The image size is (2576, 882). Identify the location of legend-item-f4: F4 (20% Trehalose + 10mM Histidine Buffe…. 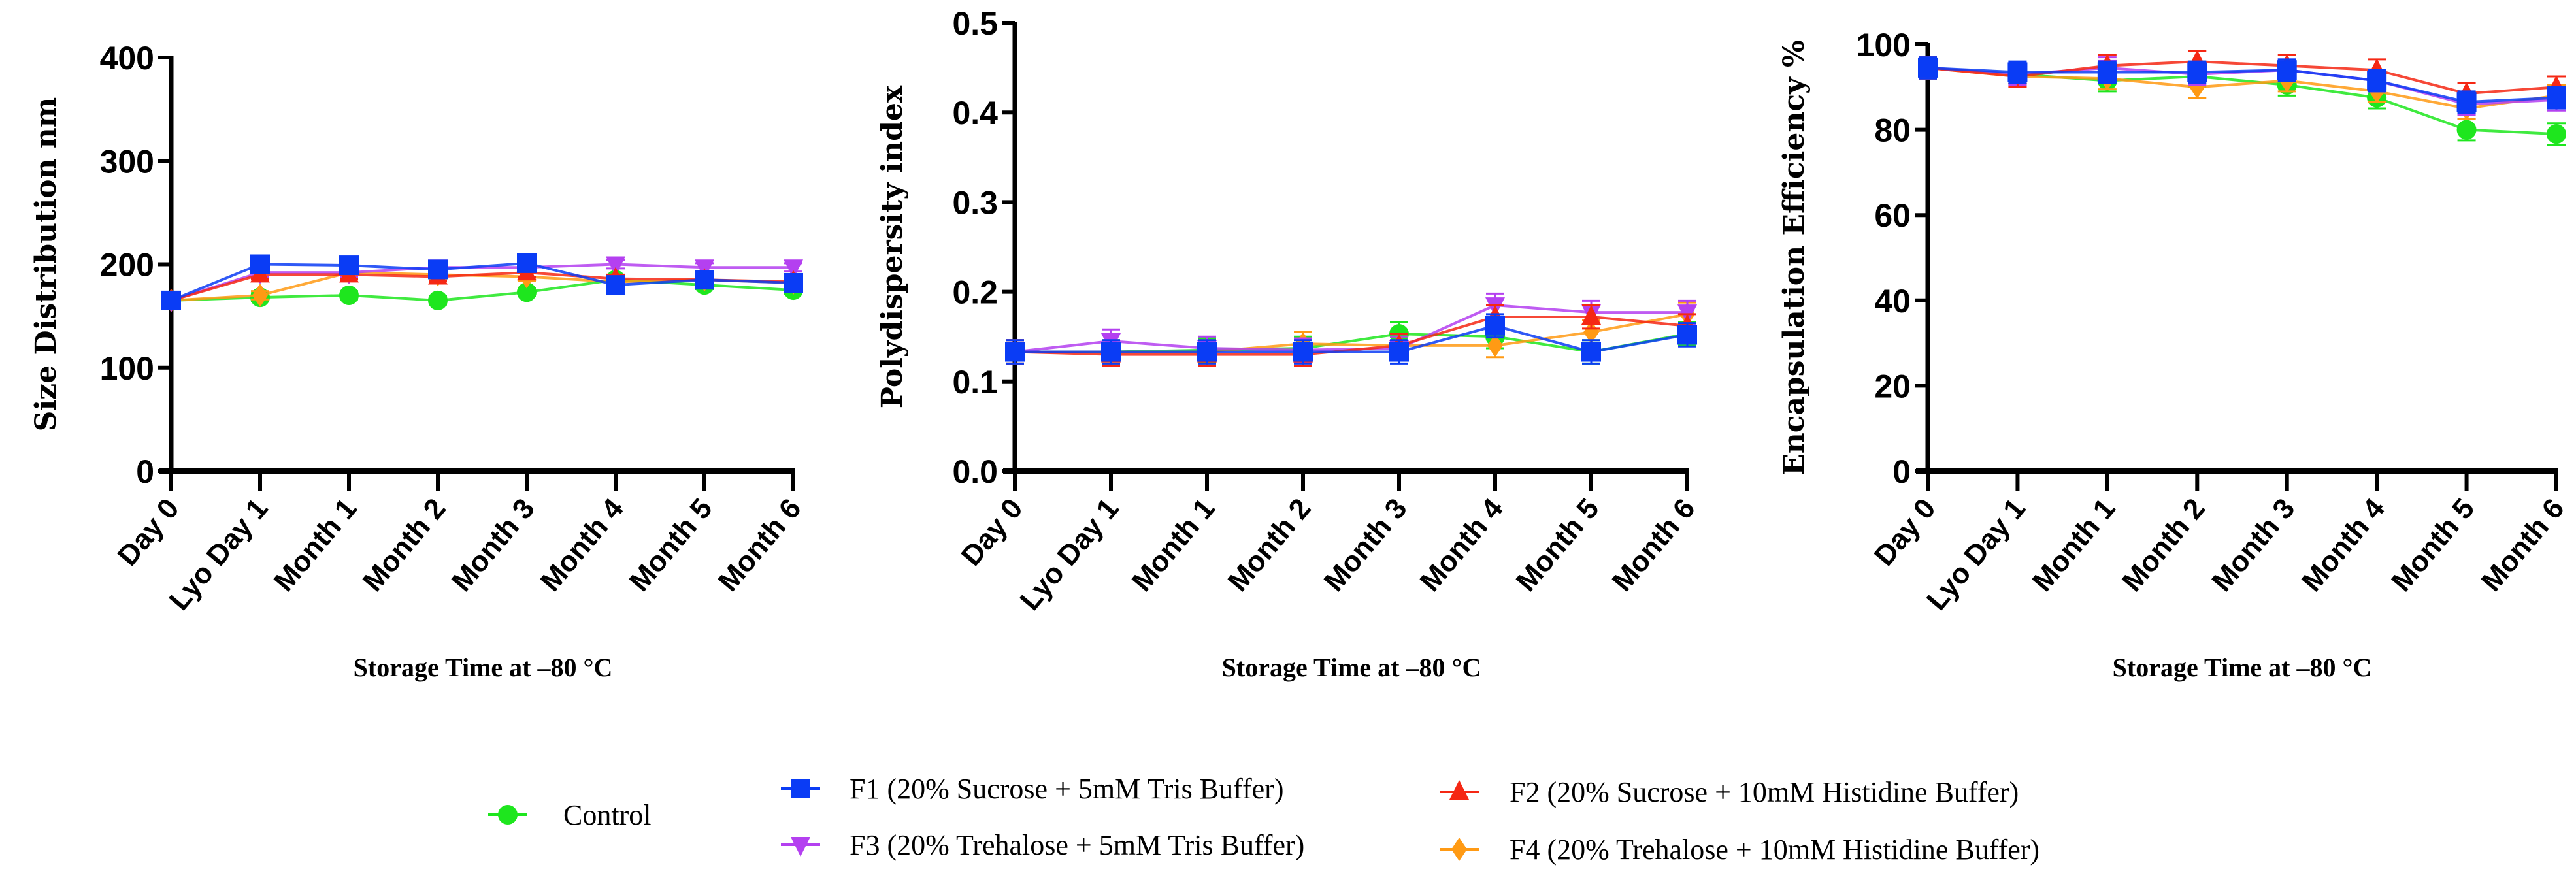
(1739, 850).